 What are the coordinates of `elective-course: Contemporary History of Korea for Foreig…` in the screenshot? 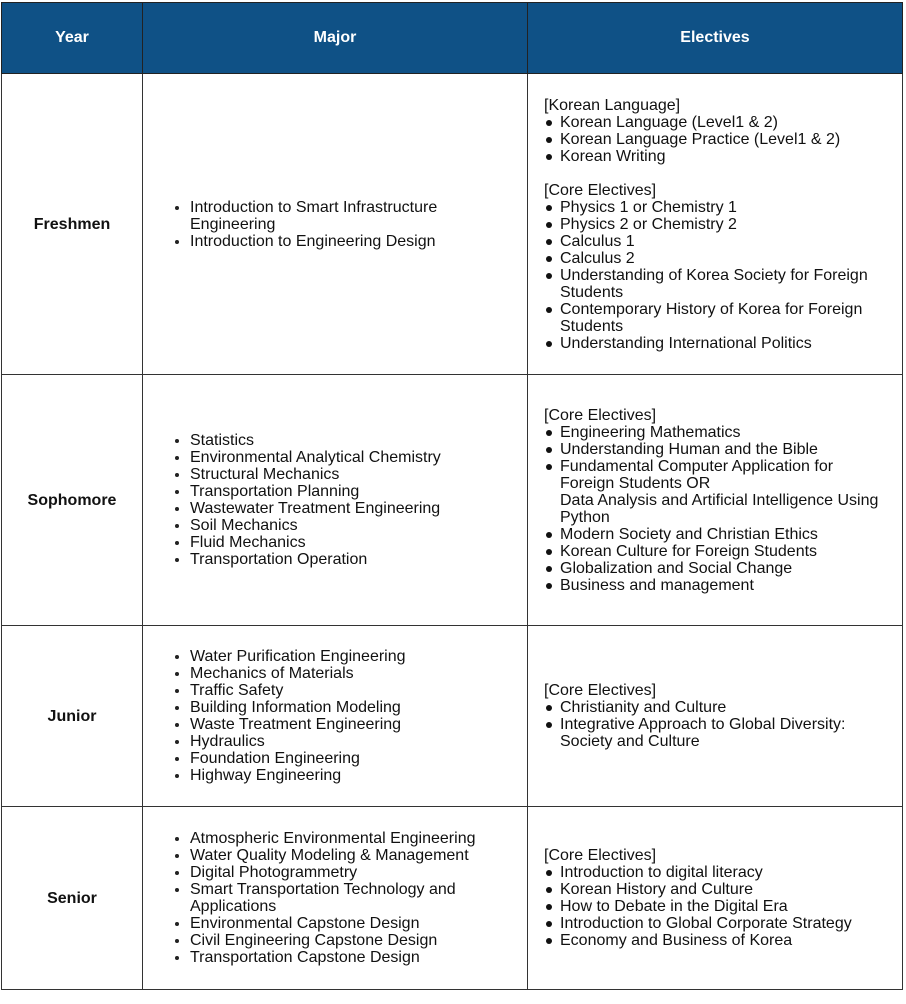 It's located at (713, 318).